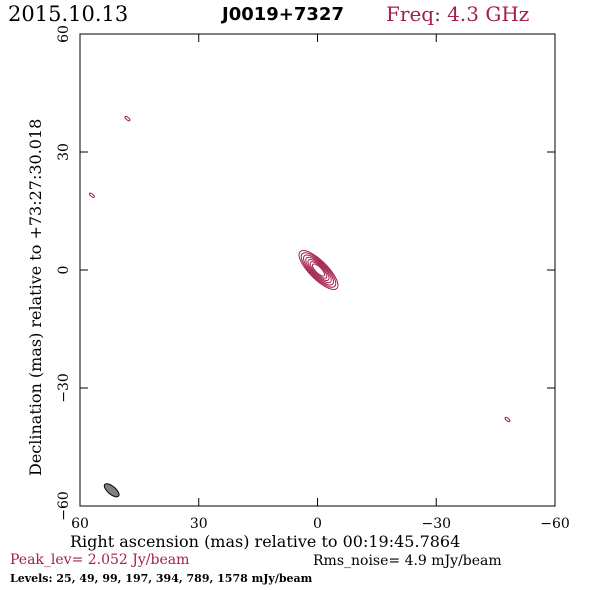 This screenshot has height=590, width=590. Describe the element at coordinates (100, 560) in the screenshot. I see `peak-level: Peak_lev= 2.052 Jy/beam` at that location.